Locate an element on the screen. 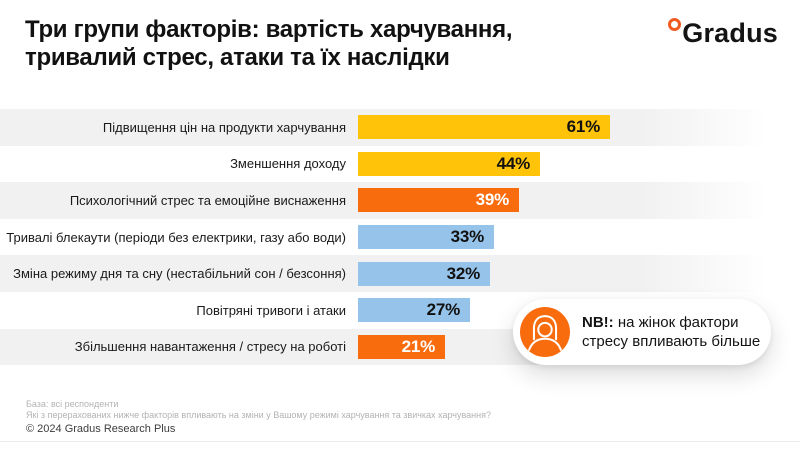 The width and height of the screenshot is (800, 449). bar-track: 44% is located at coordinates (579, 163).